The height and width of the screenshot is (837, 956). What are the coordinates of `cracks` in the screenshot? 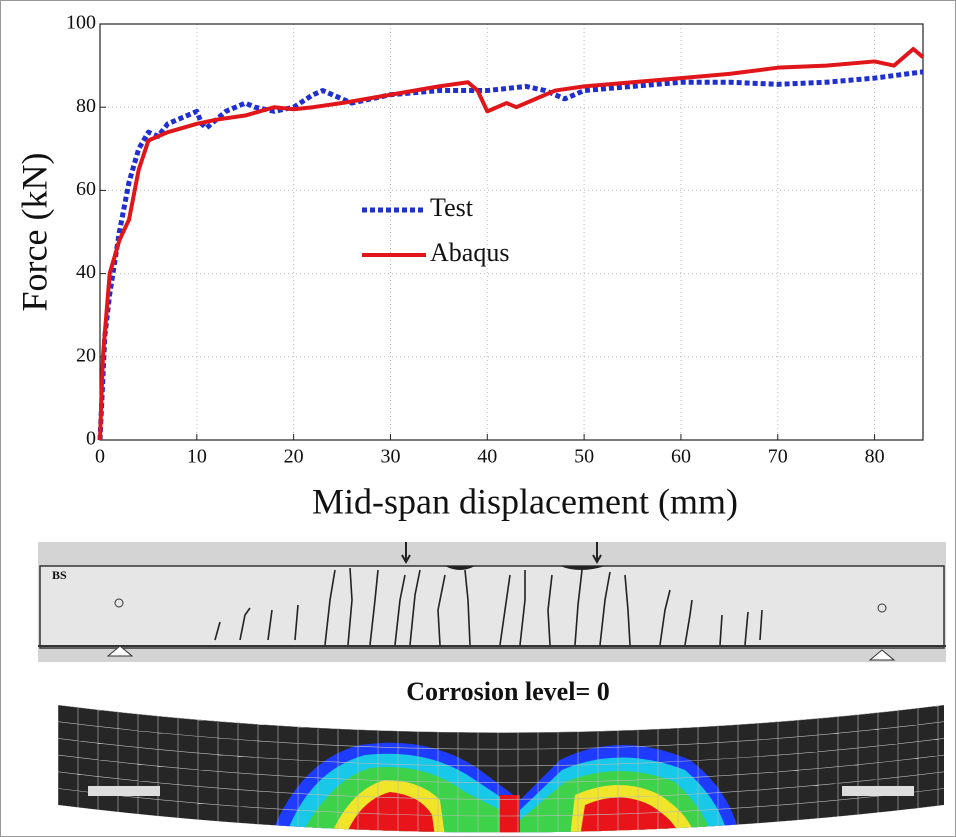 It's located at (488, 606).